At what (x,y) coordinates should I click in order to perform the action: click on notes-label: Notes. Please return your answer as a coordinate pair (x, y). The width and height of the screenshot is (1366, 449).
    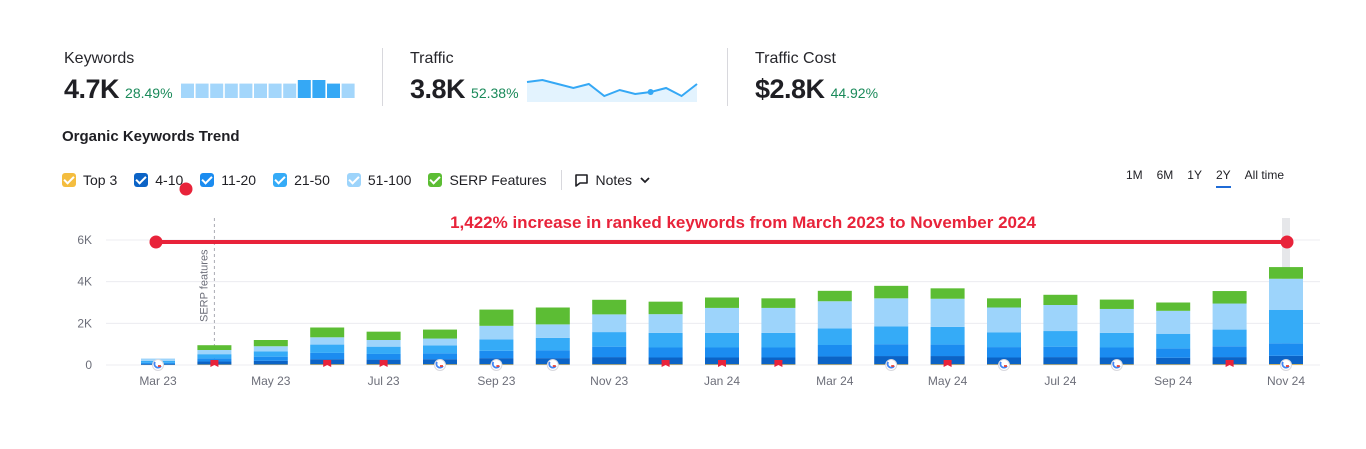
    Looking at the image, I should click on (614, 180).